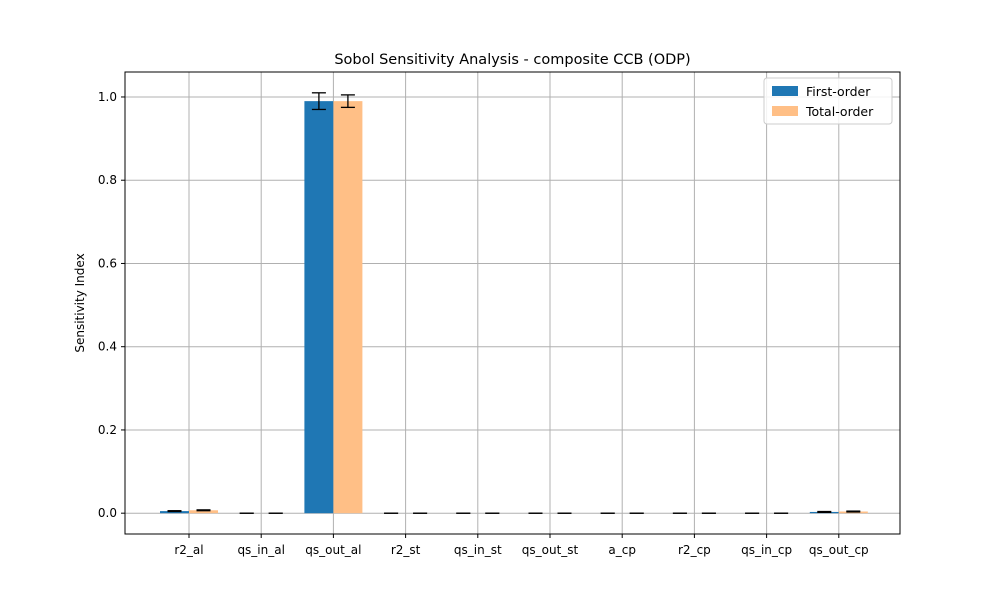  Describe the element at coordinates (333, 550) in the screenshot. I see `x-tick-label: qs_out_al` at that location.